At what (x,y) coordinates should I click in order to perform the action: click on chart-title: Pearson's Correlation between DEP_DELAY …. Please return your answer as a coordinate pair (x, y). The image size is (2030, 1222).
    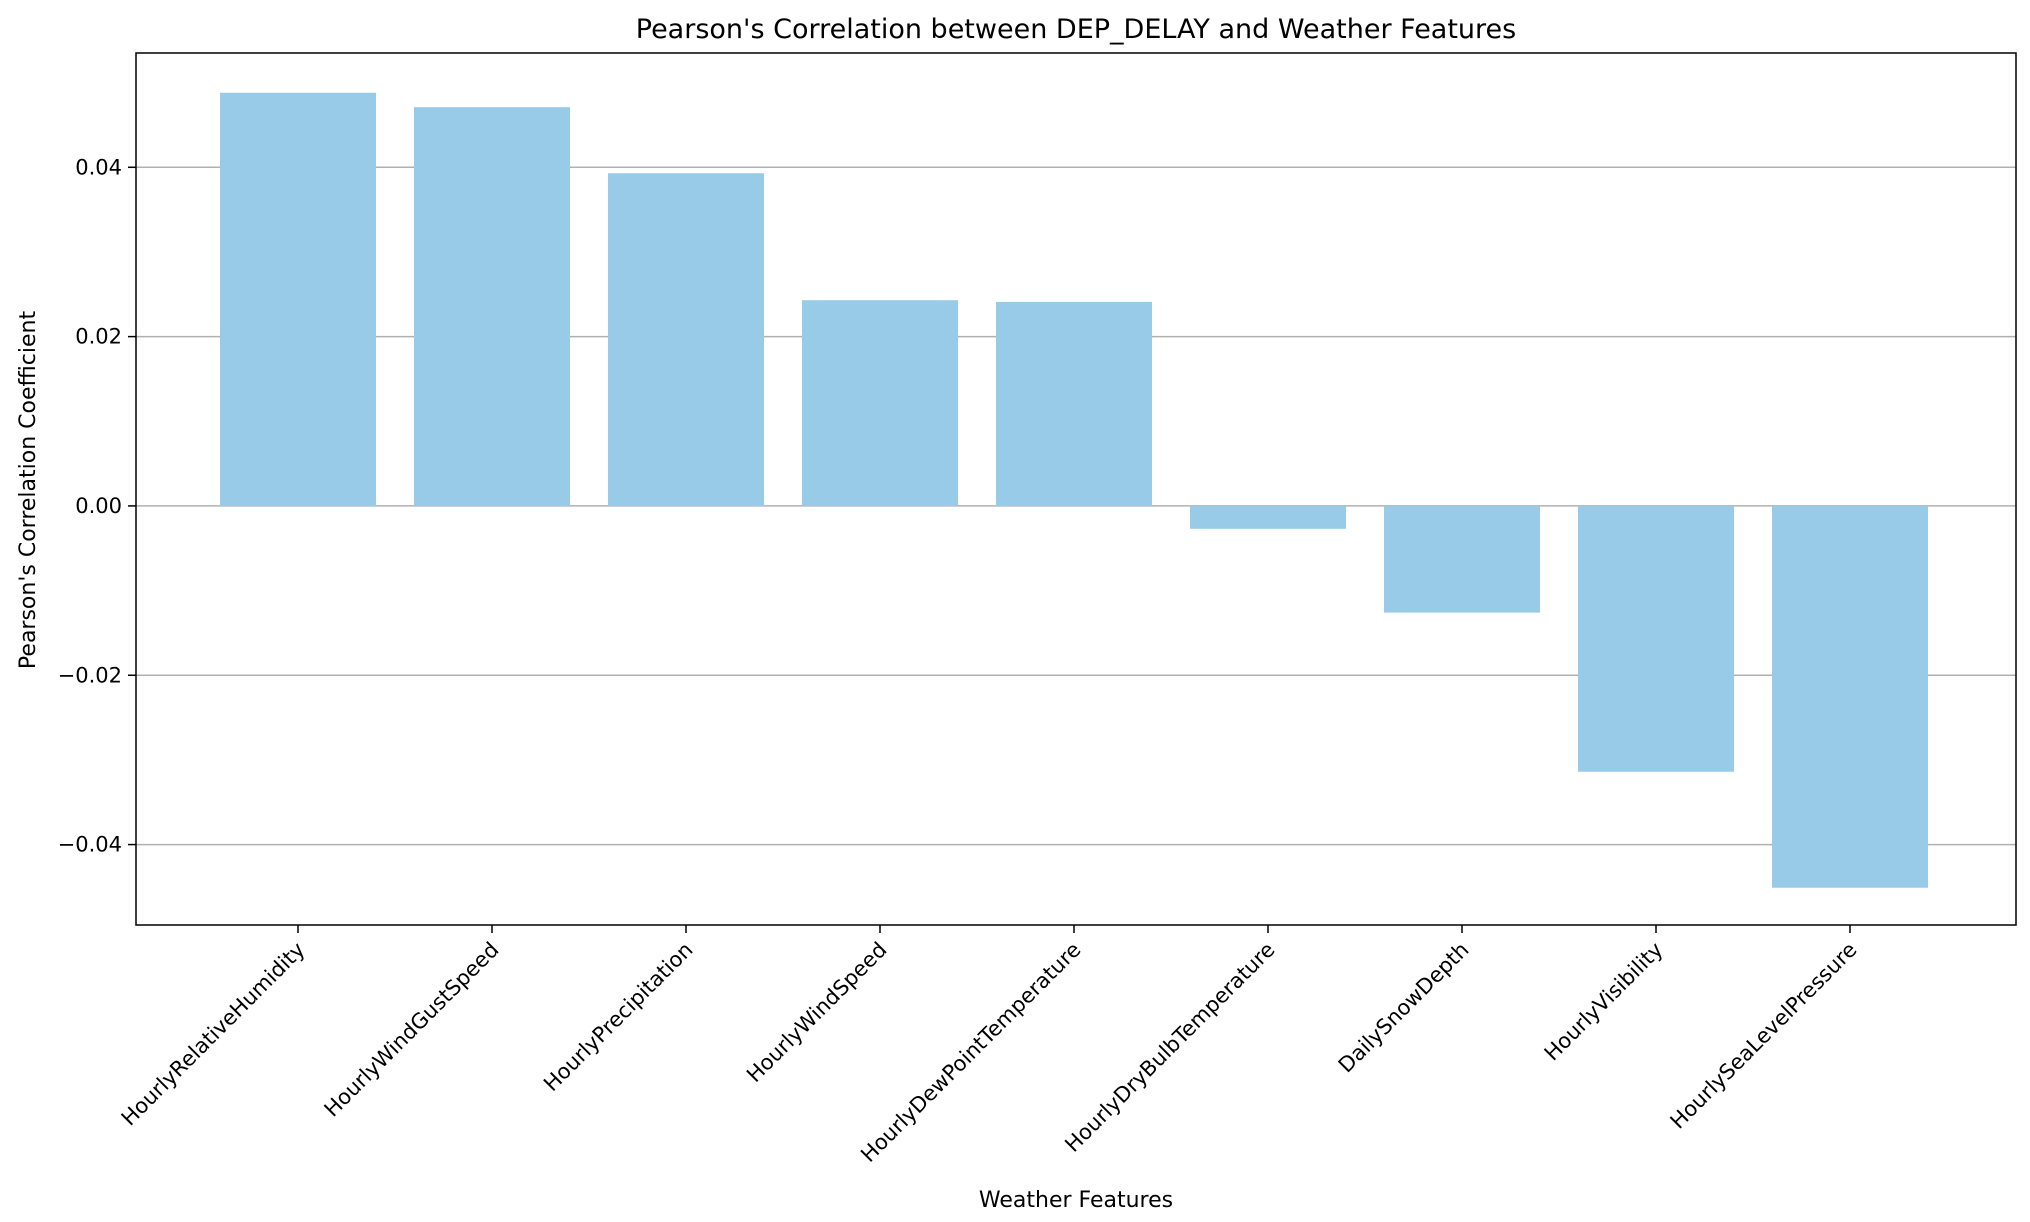
    Looking at the image, I should click on (1076, 29).